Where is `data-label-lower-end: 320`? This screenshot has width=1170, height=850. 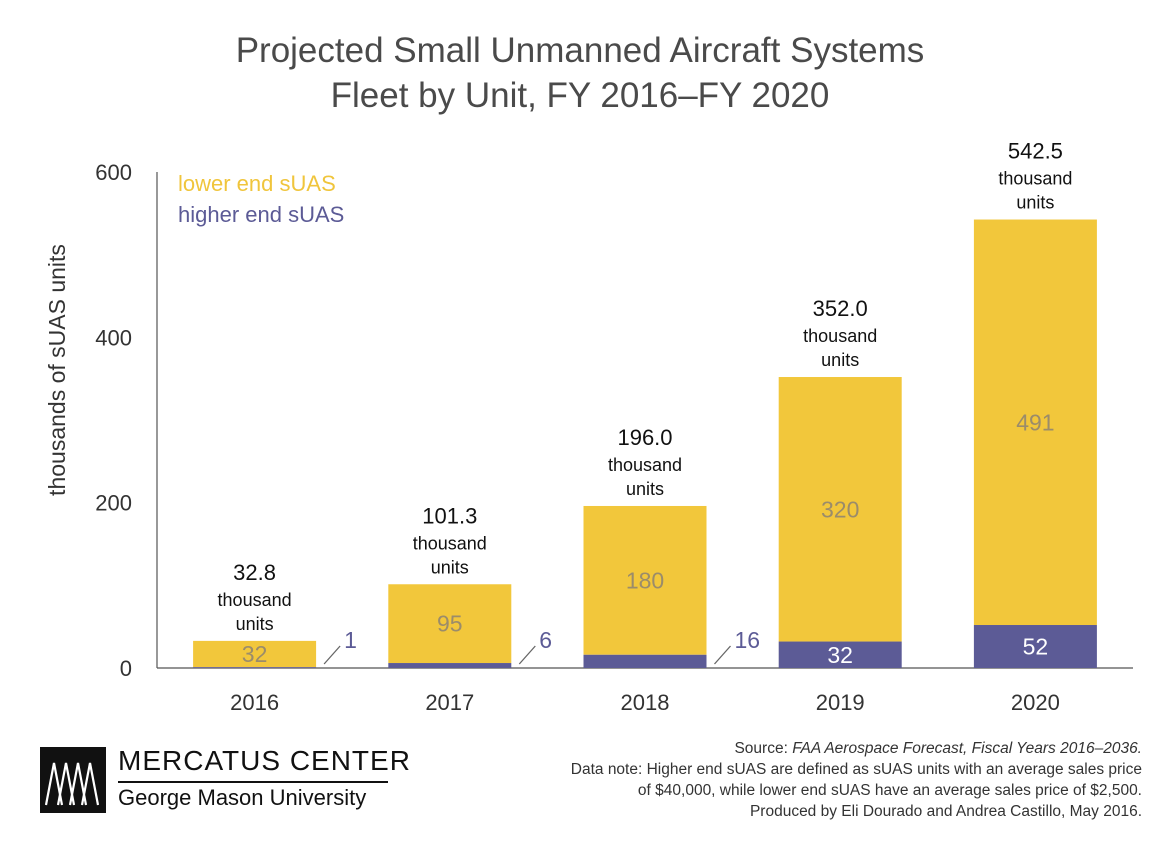
data-label-lower-end: 320 is located at coordinates (840, 509).